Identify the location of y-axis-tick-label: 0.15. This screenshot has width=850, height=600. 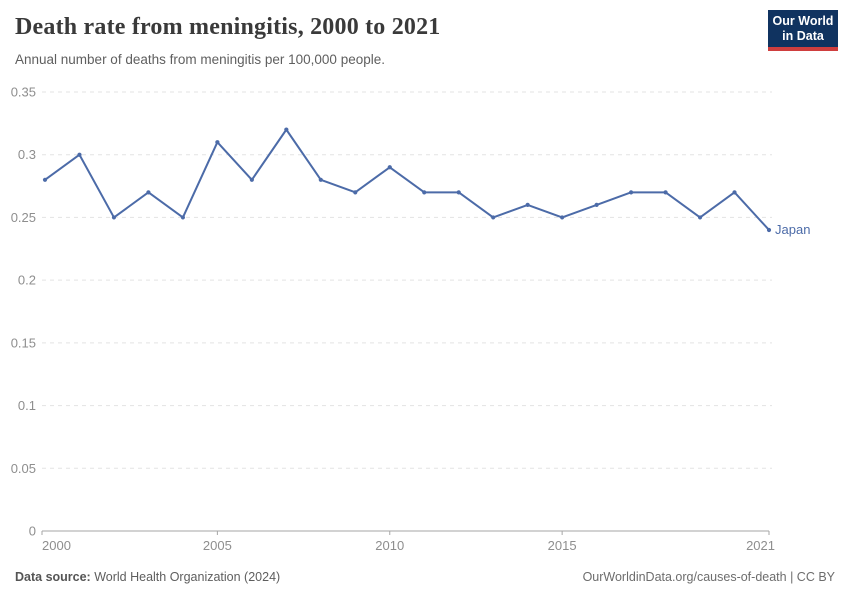
(23, 342).